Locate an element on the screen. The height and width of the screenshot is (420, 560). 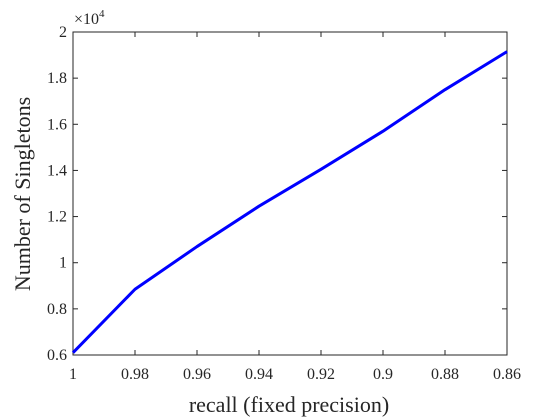
y-tick-label: 0.6 is located at coordinates (57, 355).